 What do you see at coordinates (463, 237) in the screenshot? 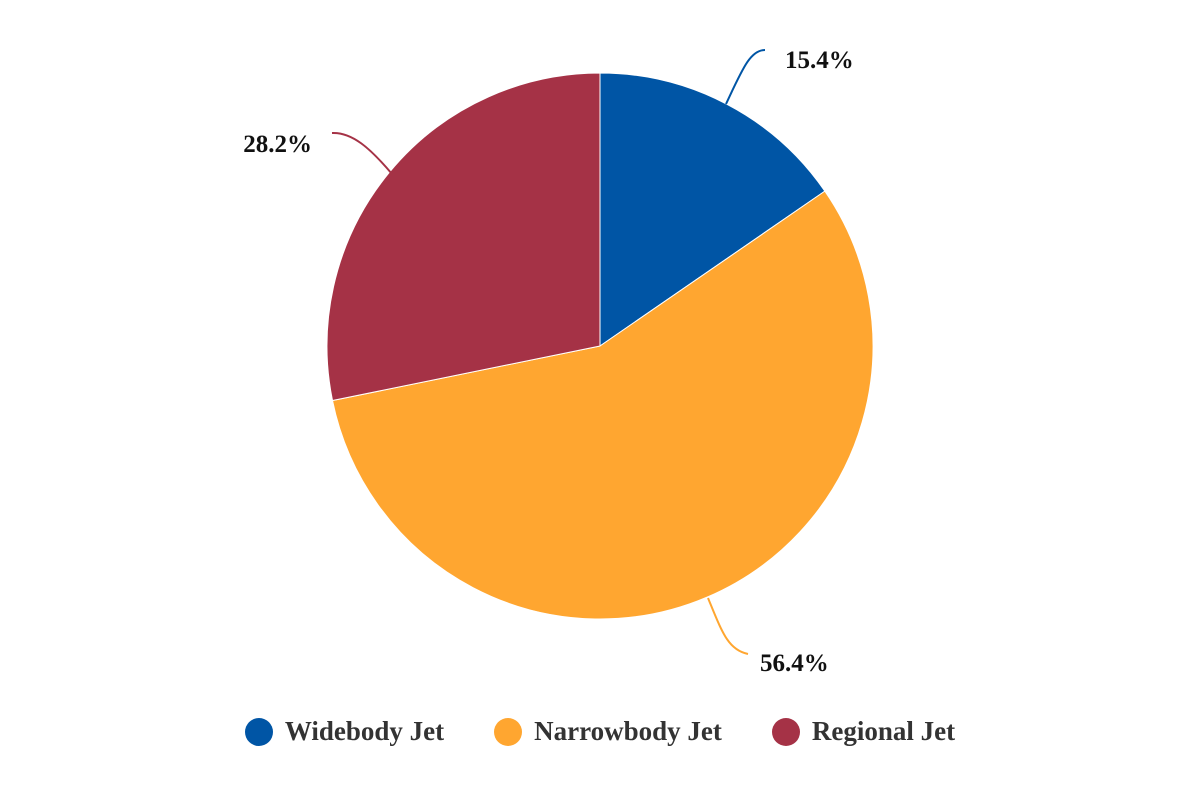
I see `pie-slice-regional-jet` at bounding box center [463, 237].